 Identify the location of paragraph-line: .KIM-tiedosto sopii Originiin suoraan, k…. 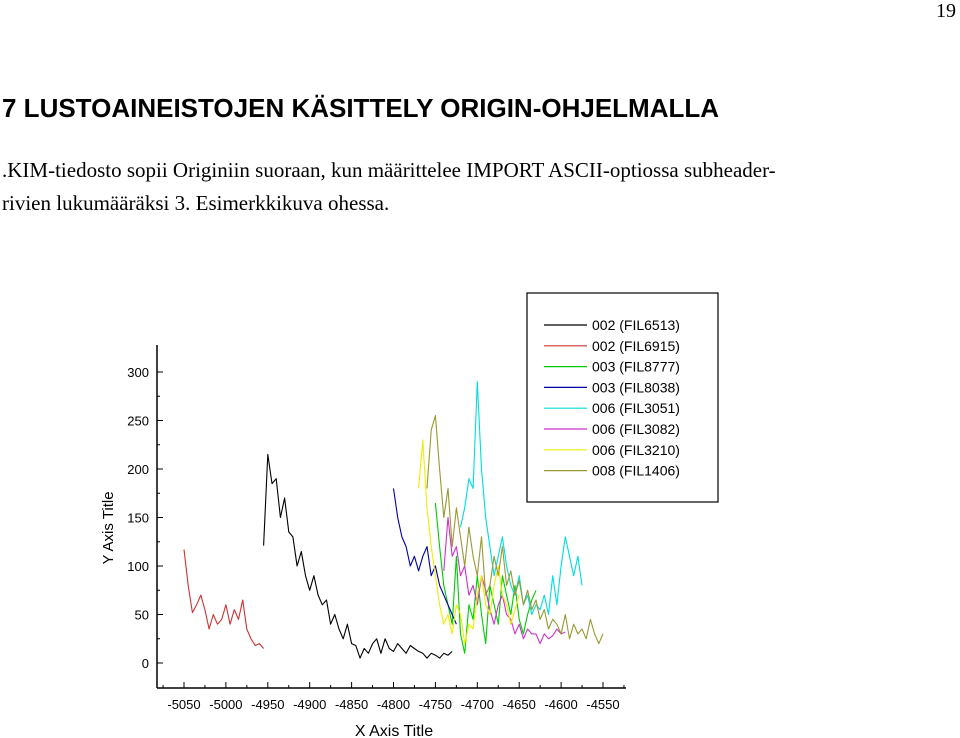
(389, 170).